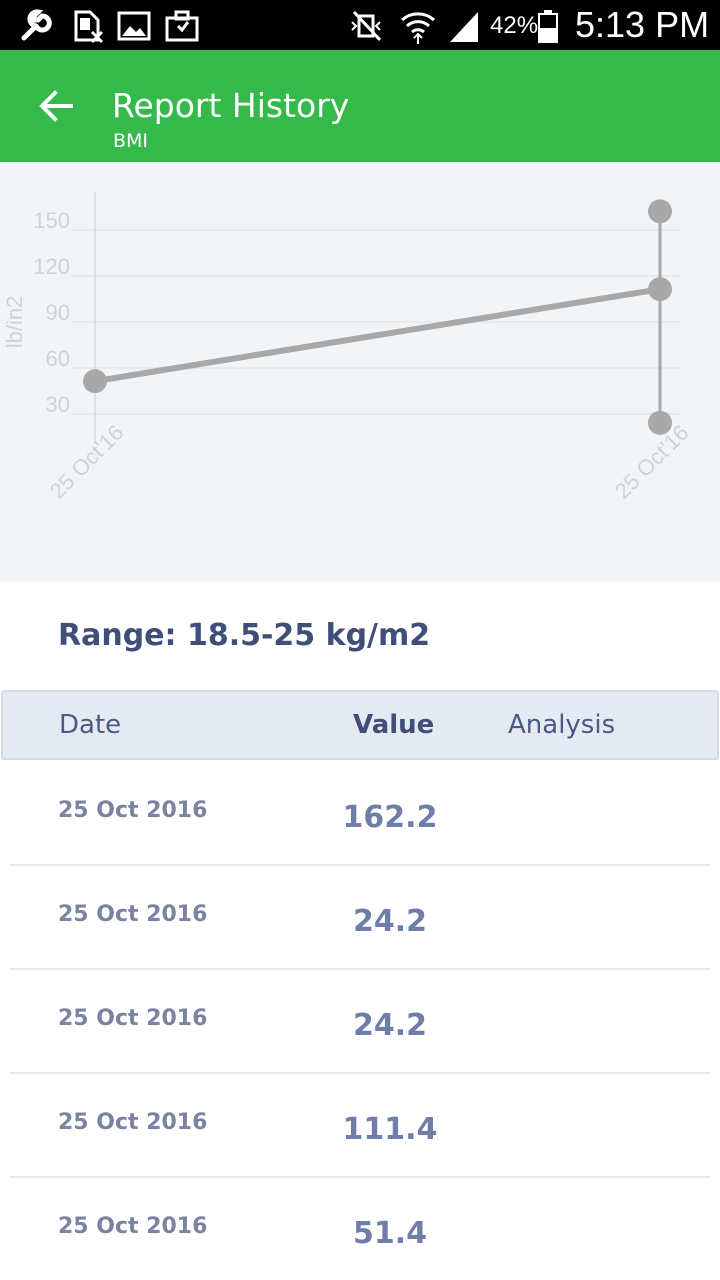 This screenshot has width=720, height=1280. I want to click on briefcase-icon, so click(182, 26).